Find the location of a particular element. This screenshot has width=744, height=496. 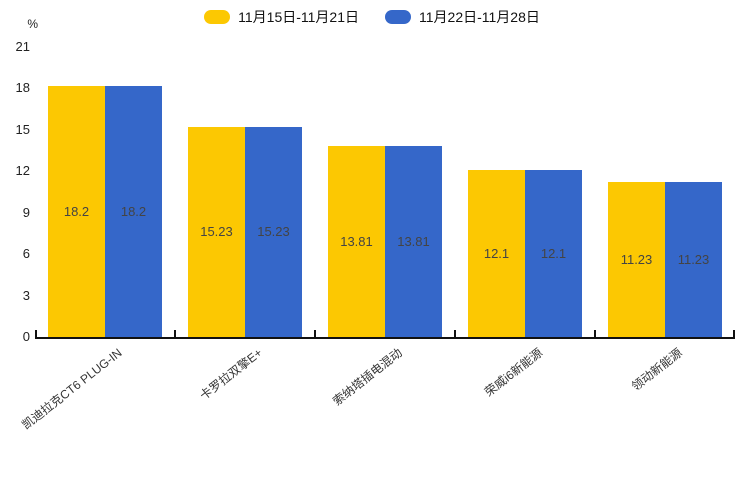

bar-week1-group1: 18.2 is located at coordinates (76, 211).